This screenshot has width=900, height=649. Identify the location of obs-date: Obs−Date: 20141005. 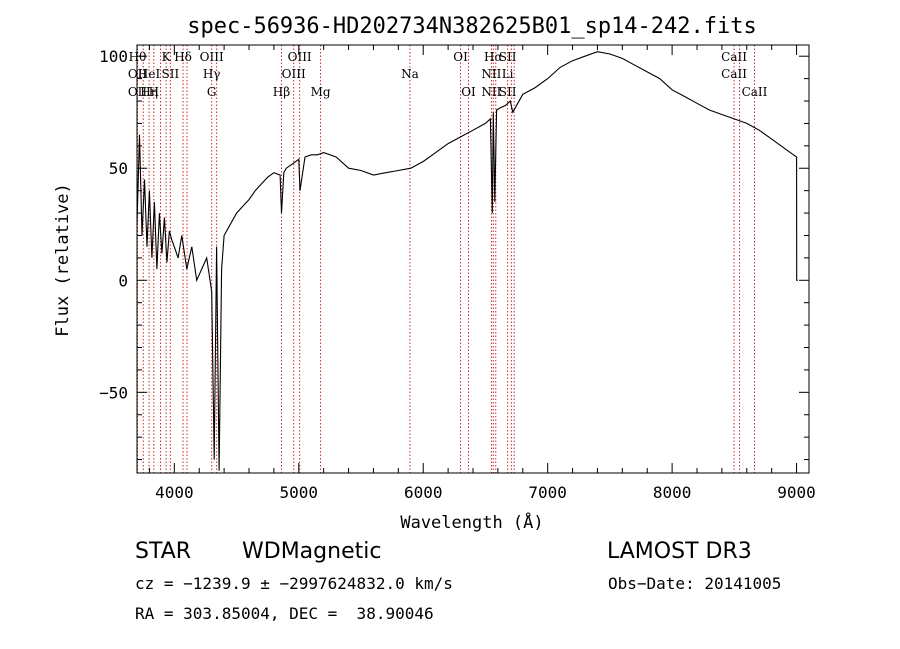
(695, 583).